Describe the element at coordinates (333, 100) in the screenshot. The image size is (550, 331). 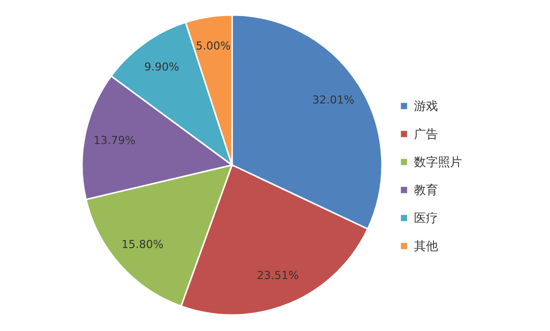
I see `data-label: 32.01%` at that location.